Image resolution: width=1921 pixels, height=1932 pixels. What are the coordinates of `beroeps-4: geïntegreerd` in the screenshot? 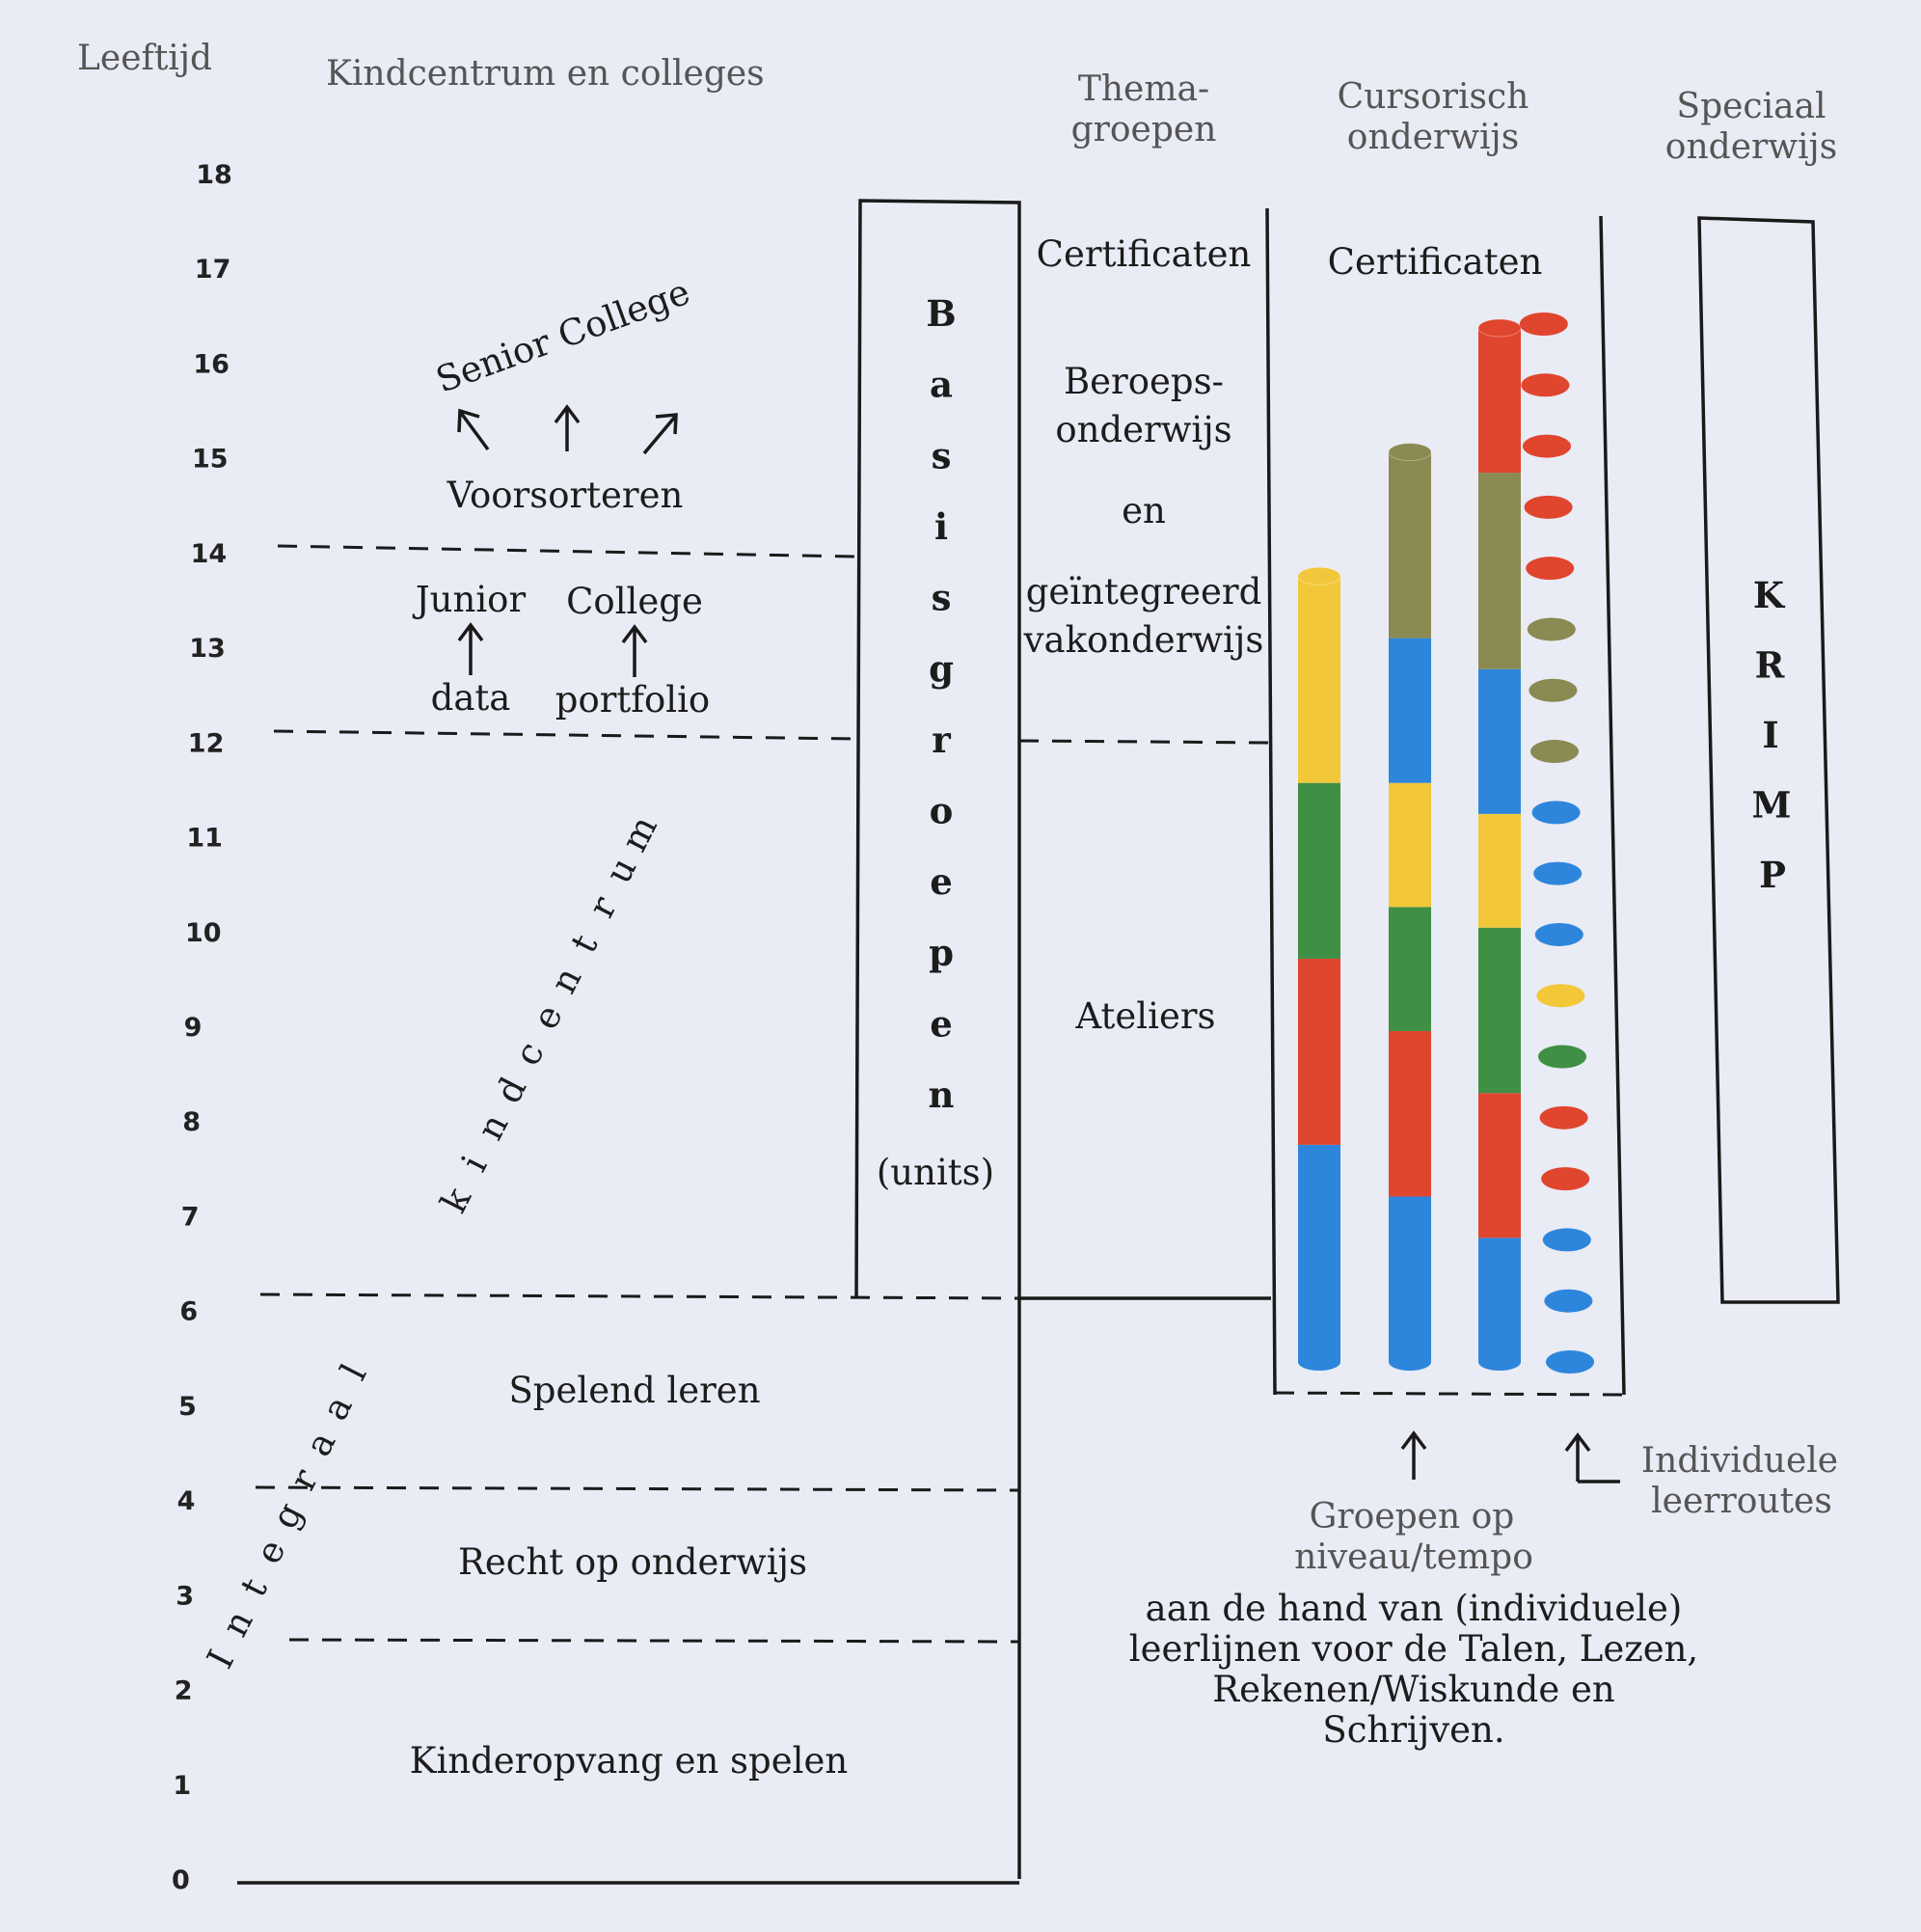 It's located at (1144, 591).